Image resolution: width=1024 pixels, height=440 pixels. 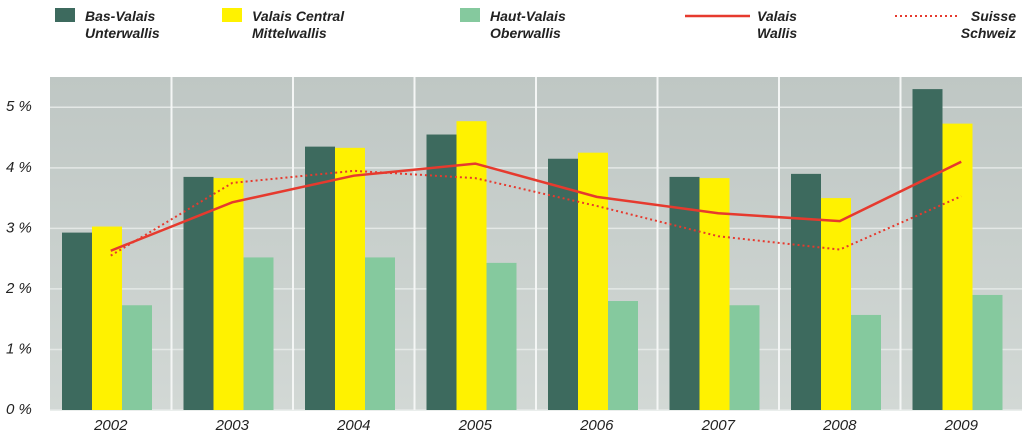 What do you see at coordinates (596, 425) in the screenshot?
I see `x-tick-label: 2006` at bounding box center [596, 425].